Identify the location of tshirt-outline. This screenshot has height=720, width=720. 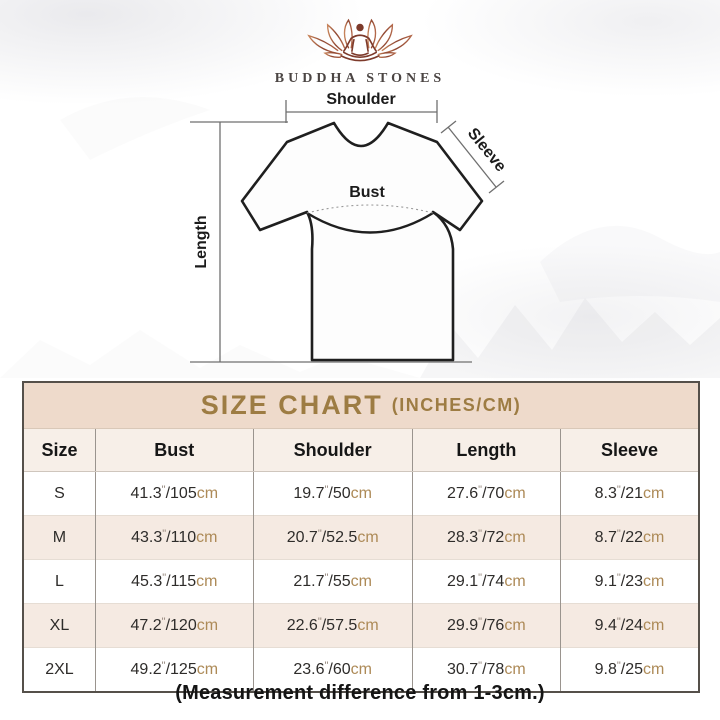
(362, 241).